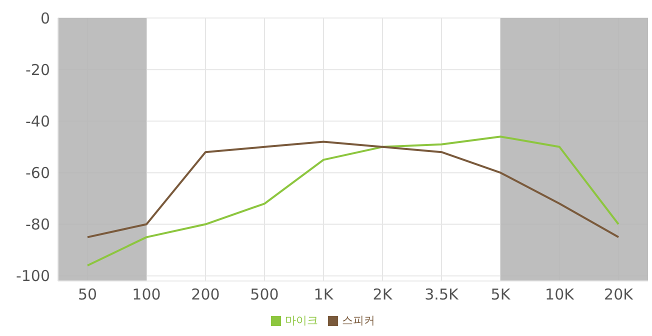 The width and height of the screenshot is (652, 336). Describe the element at coordinates (38, 121) in the screenshot. I see `y-tick-label: -40` at that location.